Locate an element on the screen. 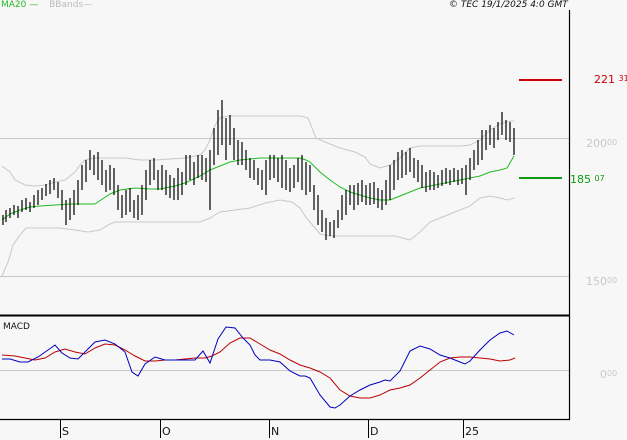 Image resolution: width=627 pixels, height=440 pixels. x-label-oct: O is located at coordinates (166, 431).